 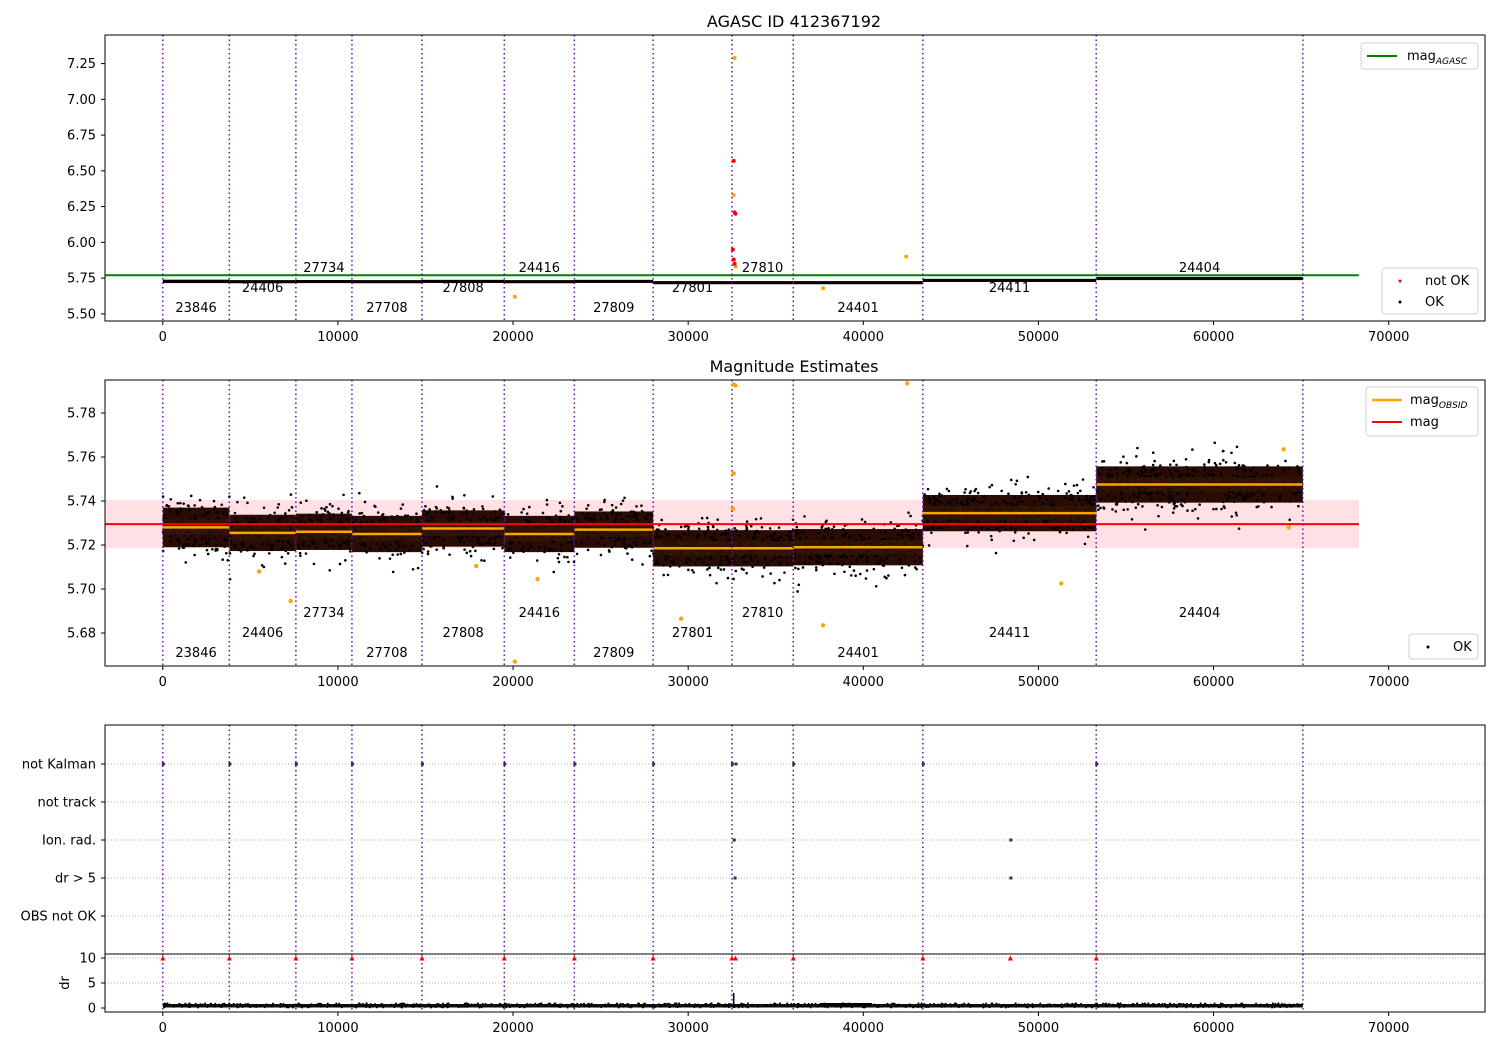 I want to click on dr-clipped-marker, so click(x=163, y=958).